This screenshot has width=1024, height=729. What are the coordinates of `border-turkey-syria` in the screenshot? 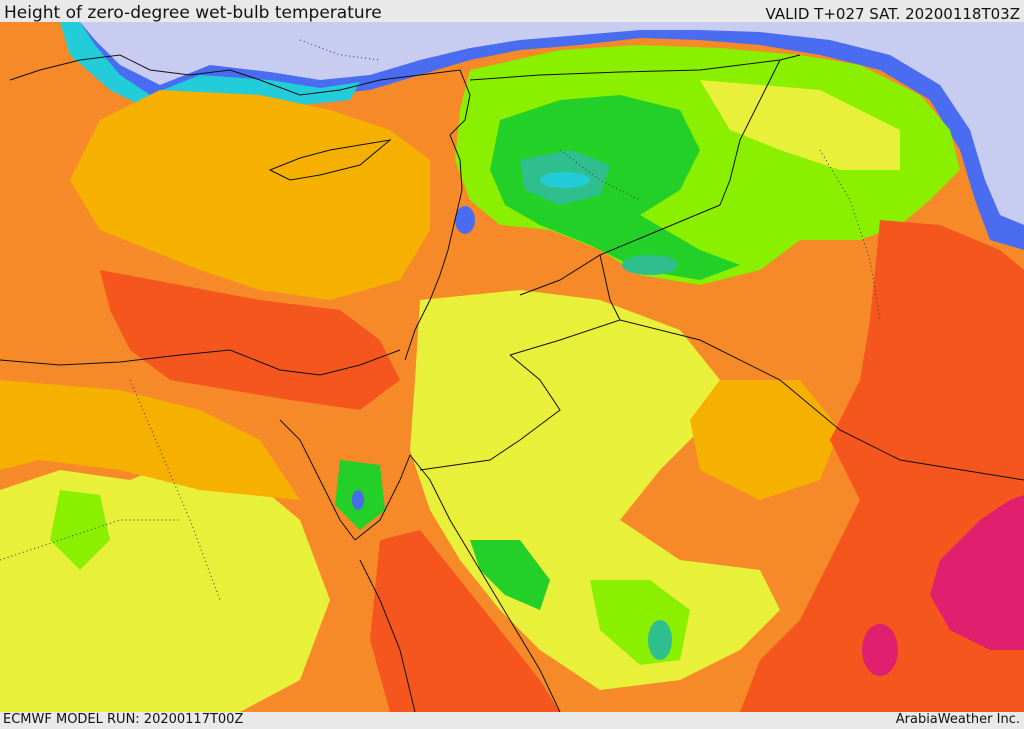 It's located at (635, 67).